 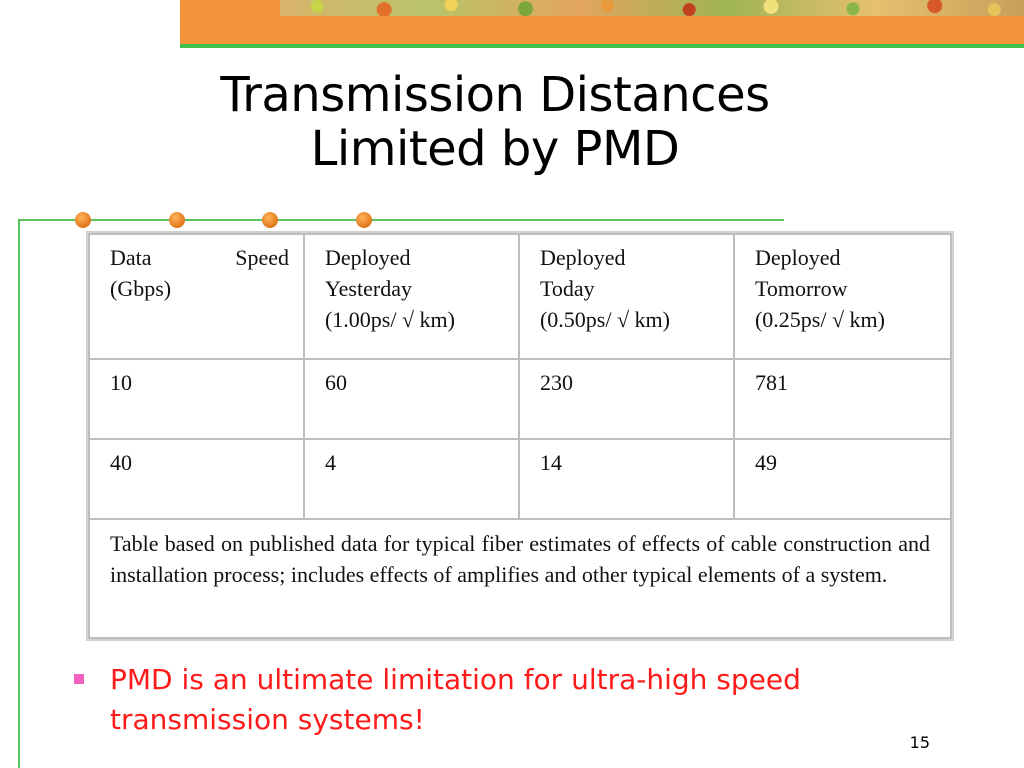 I want to click on header-yesterday-line-1: Deployed, so click(x=367, y=257).